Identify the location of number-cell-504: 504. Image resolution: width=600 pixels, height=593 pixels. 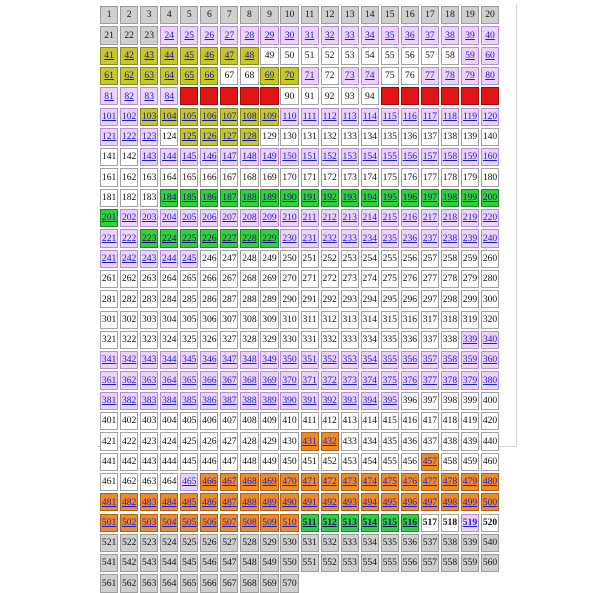
(169, 522).